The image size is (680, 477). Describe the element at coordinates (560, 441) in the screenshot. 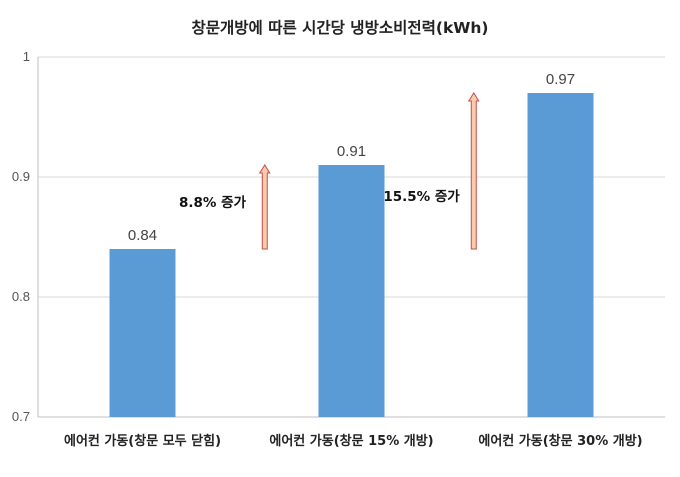

I see `x-tick-label: 에어컨 가동(창문 30% 개방)` at that location.